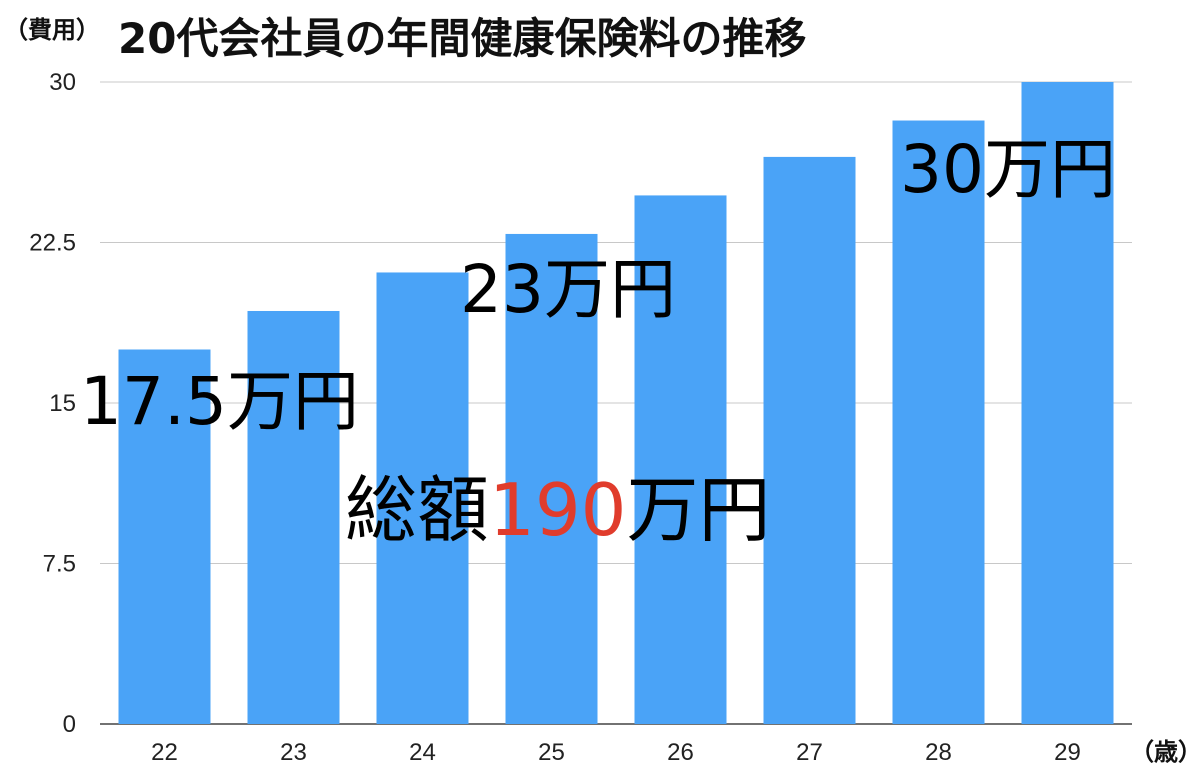  What do you see at coordinates (462, 38) in the screenshot?
I see `chart-title: 20代会社員の年間健康保険料の推移` at bounding box center [462, 38].